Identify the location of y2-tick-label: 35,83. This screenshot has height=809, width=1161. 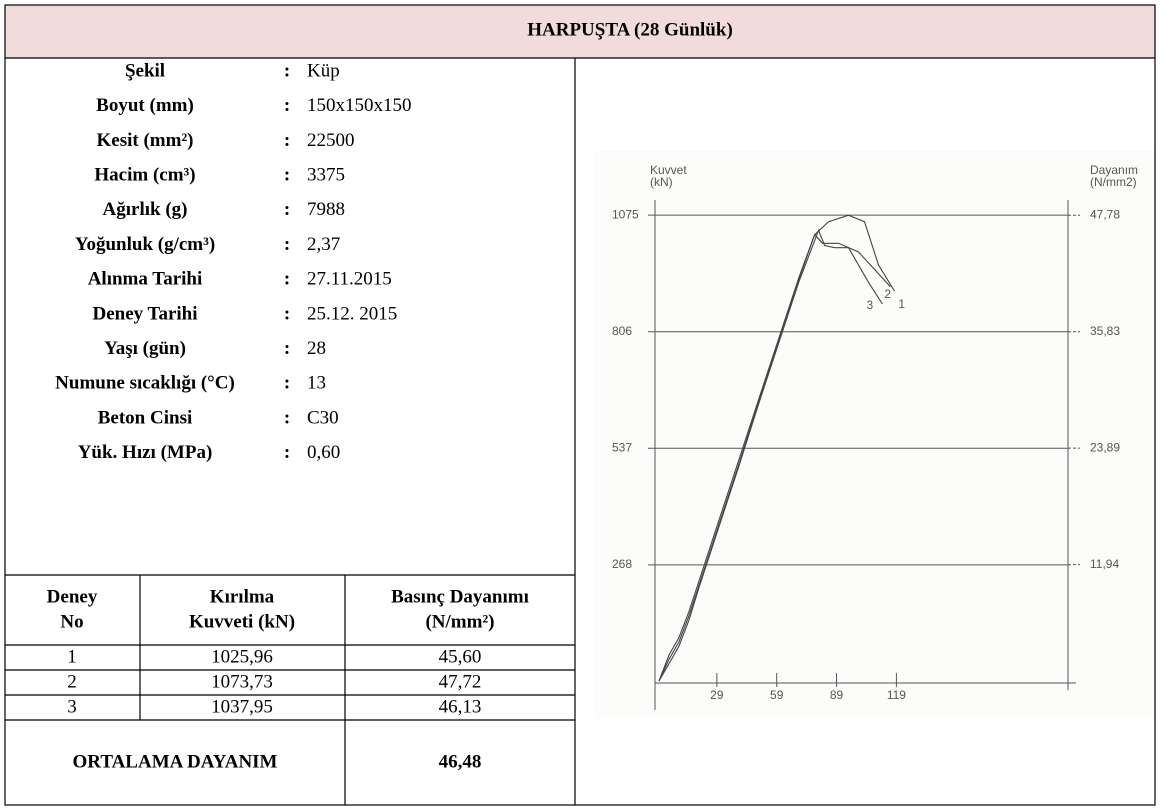
(1105, 331).